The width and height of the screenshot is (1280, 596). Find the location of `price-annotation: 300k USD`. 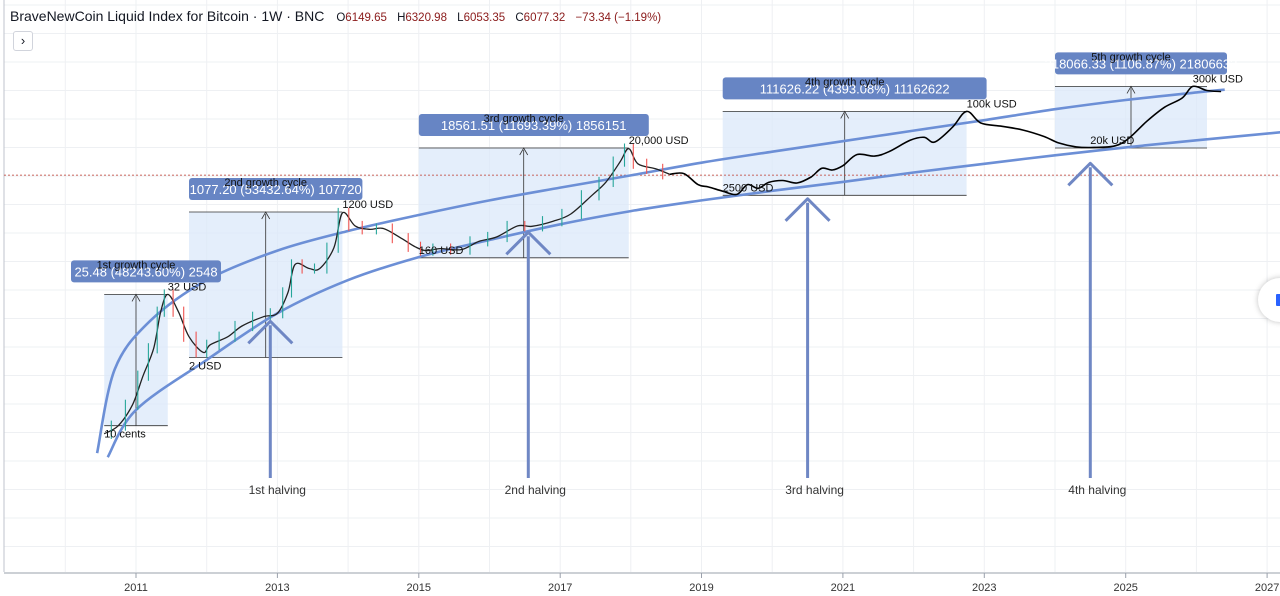

price-annotation: 300k USD is located at coordinates (1218, 79).